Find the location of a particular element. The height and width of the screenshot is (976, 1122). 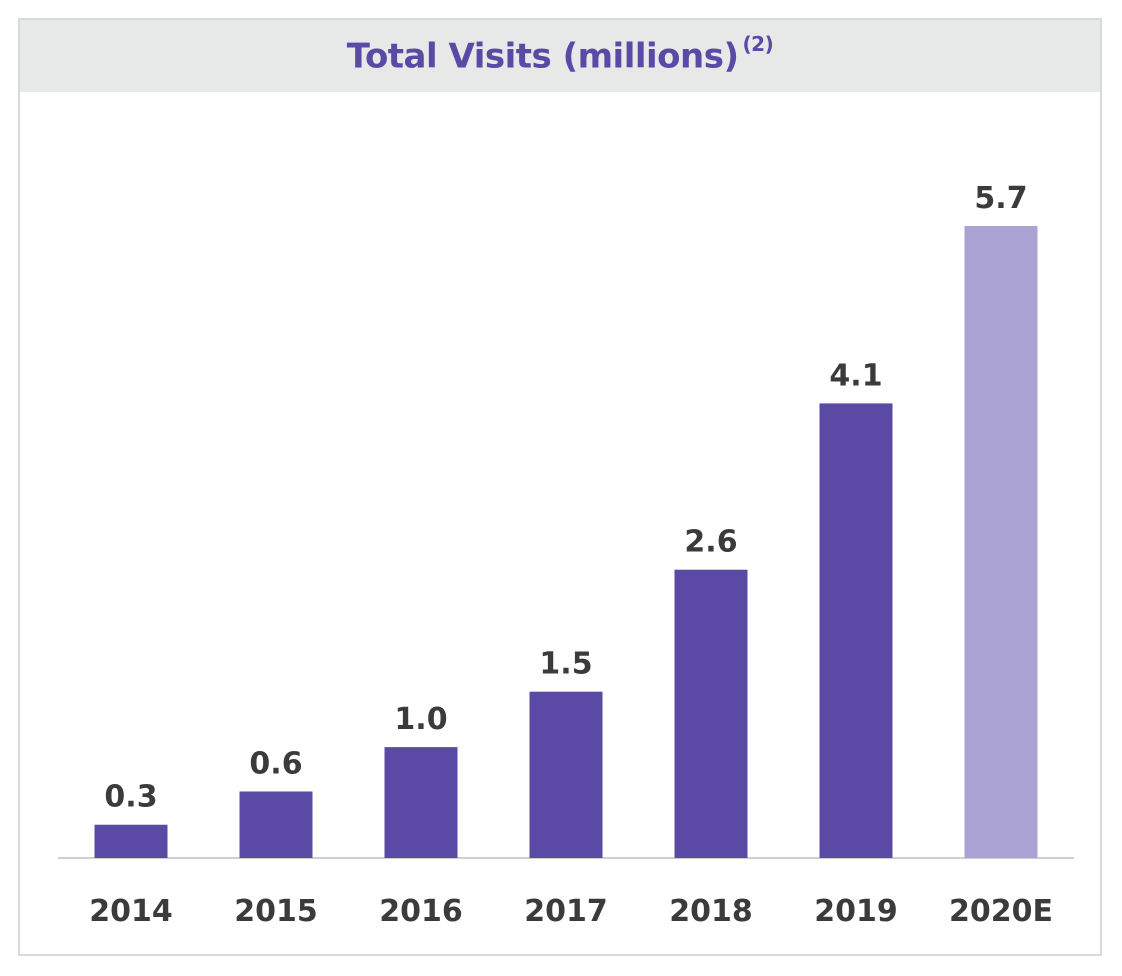

bar-2017 is located at coordinates (566, 774).